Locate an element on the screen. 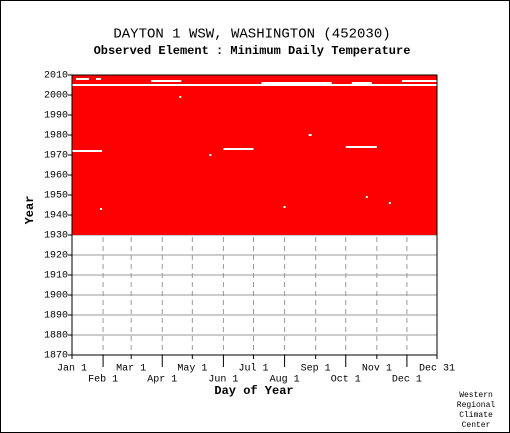 The width and height of the screenshot is (510, 433). x-tick-label: Dec 31 is located at coordinates (437, 369).